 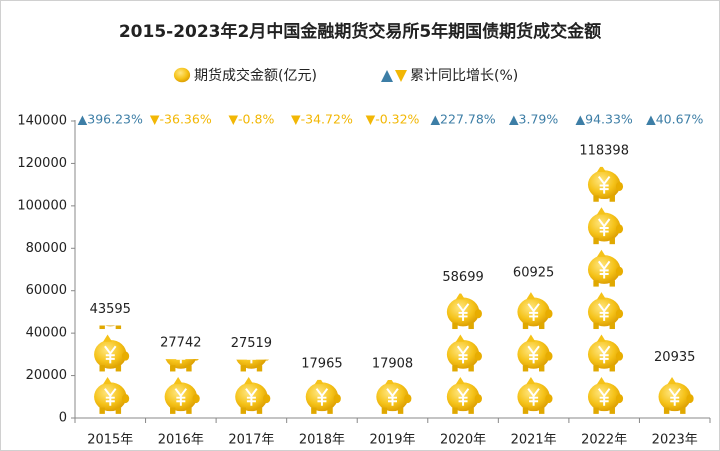 What do you see at coordinates (110, 119) in the screenshot?
I see `growth-label: ▲396.23%` at bounding box center [110, 119].